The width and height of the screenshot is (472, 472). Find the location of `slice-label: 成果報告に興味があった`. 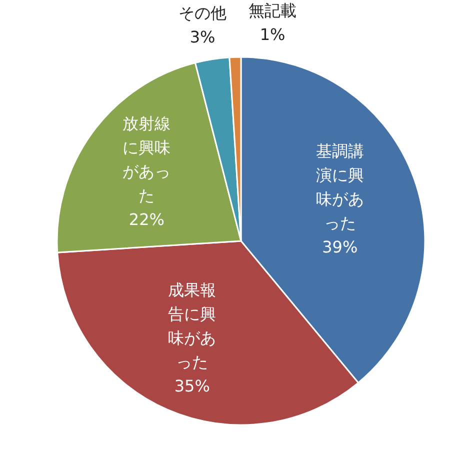

slice-label: 成果報告に興味があった is located at coordinates (192, 325).